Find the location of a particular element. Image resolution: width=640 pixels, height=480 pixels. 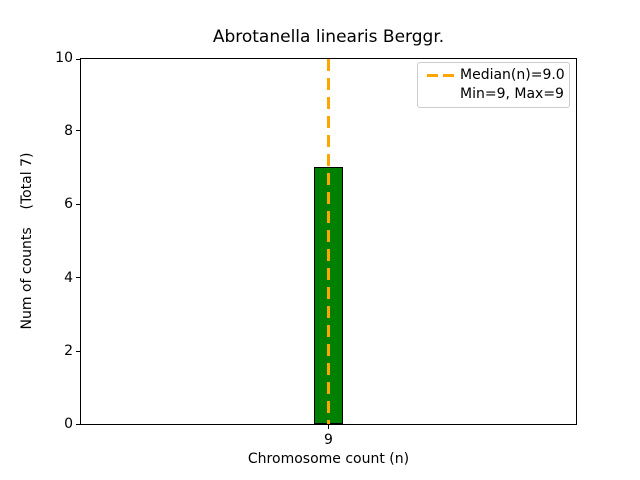

legend-entry-median: Median(n)=9.0 is located at coordinates (512, 75).